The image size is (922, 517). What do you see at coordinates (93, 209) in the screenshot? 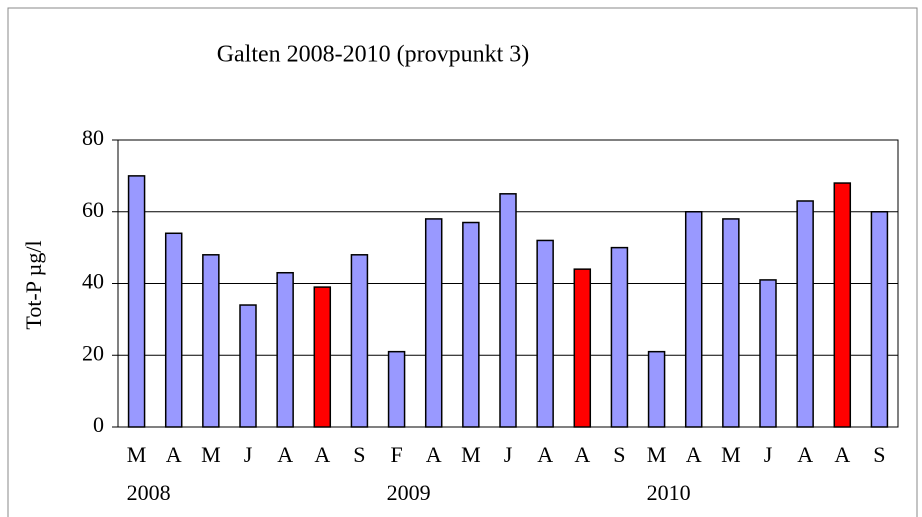
I see `y-tick-label: 60` at bounding box center [93, 209].